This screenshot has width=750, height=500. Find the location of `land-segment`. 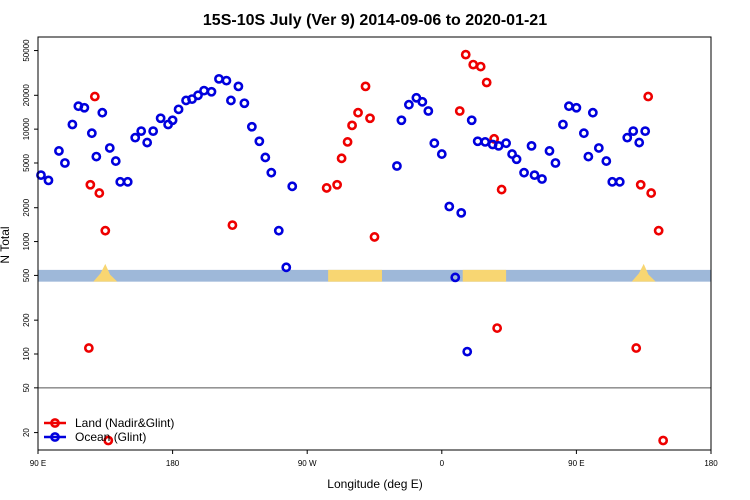

land-segment is located at coordinates (355, 275).